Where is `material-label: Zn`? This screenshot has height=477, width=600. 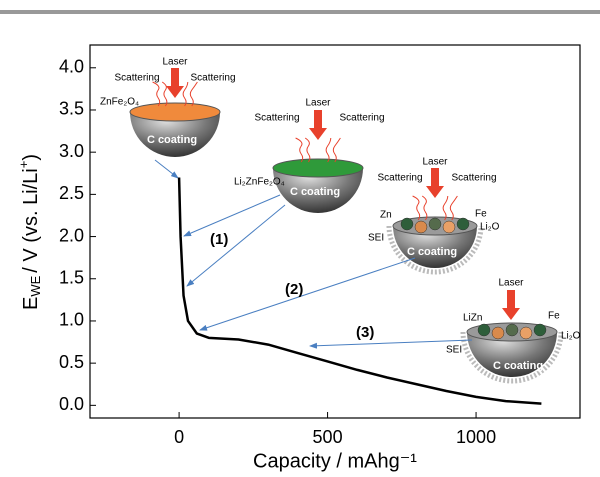
material-label: Zn is located at coordinates (386, 215).